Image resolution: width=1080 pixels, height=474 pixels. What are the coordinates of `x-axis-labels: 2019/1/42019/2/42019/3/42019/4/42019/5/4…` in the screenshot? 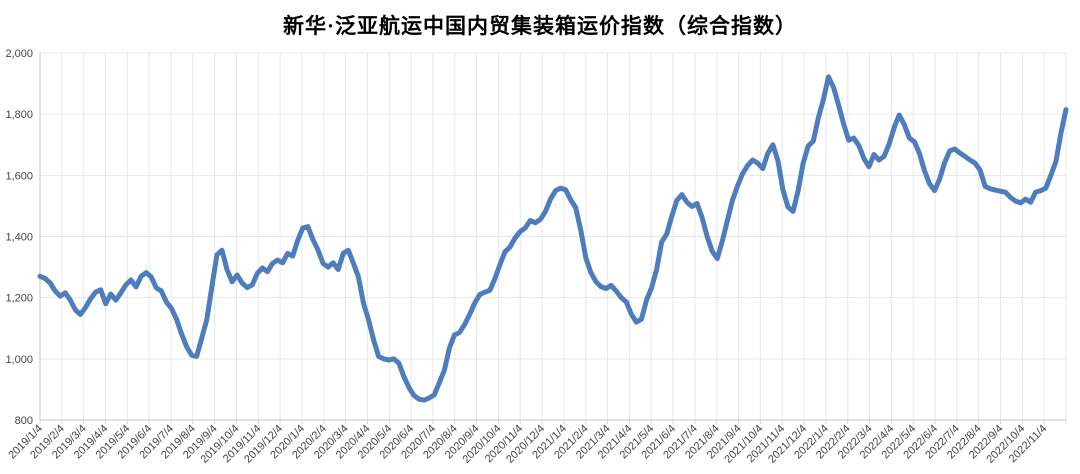 It's located at (527, 444).